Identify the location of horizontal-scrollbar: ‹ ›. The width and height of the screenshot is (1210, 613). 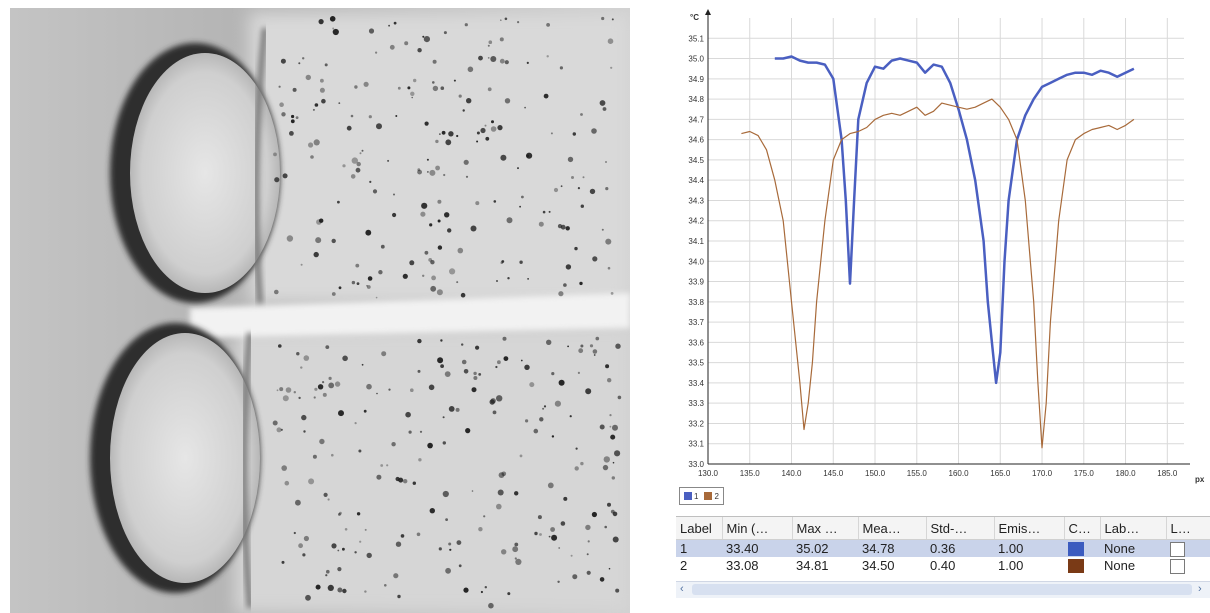
(943, 589).